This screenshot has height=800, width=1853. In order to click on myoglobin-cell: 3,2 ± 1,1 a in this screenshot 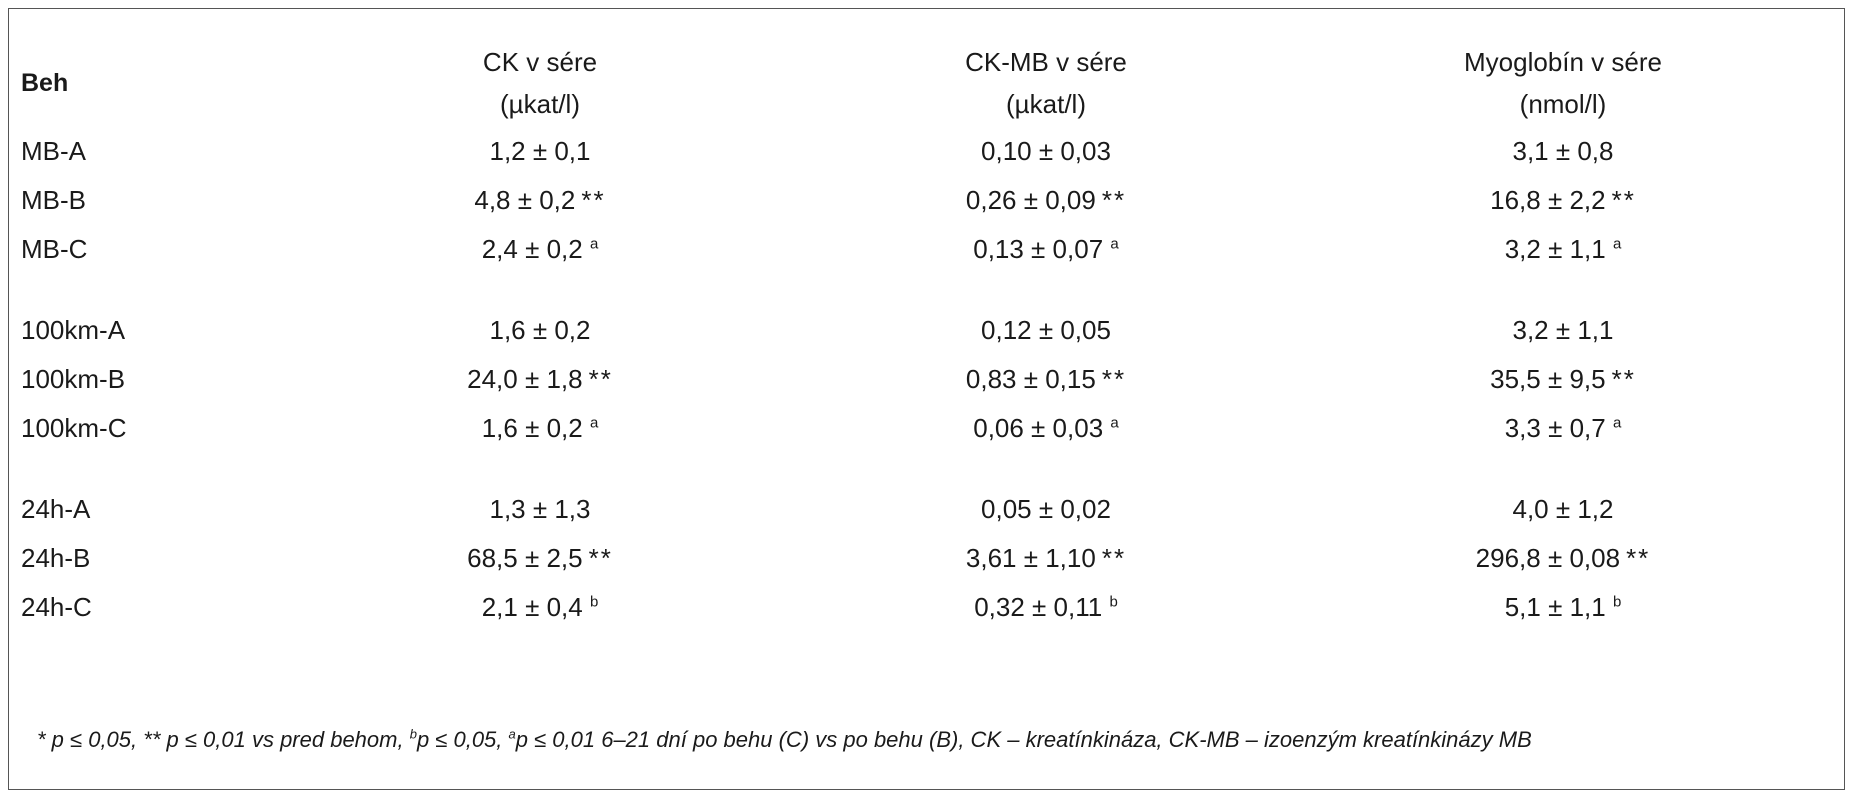, I will do `click(1563, 249)`.